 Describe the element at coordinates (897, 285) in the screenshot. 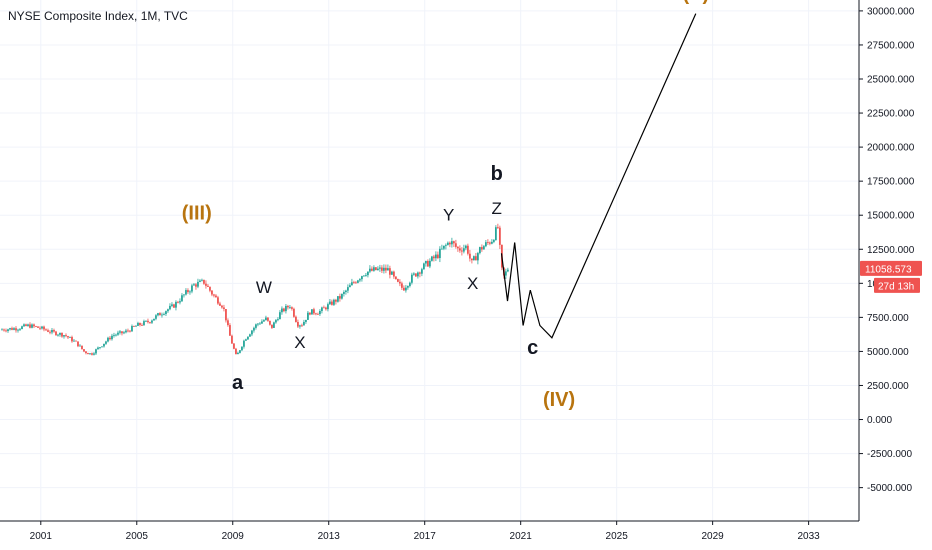

I see `countdown-badge` at that location.